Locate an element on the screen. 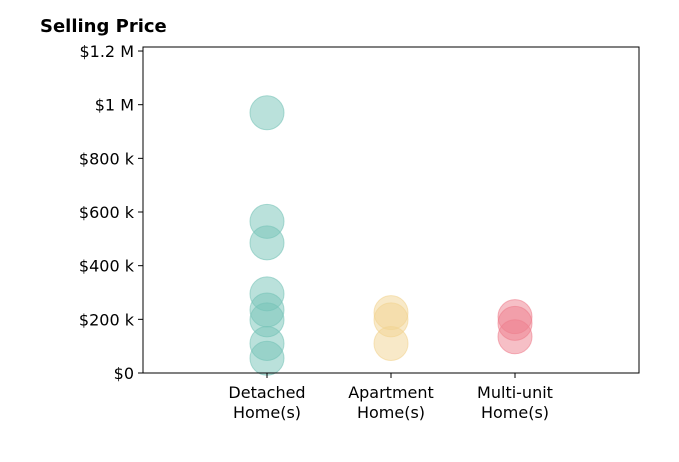  y-tick-label: $1.2 M is located at coordinates (106, 51).